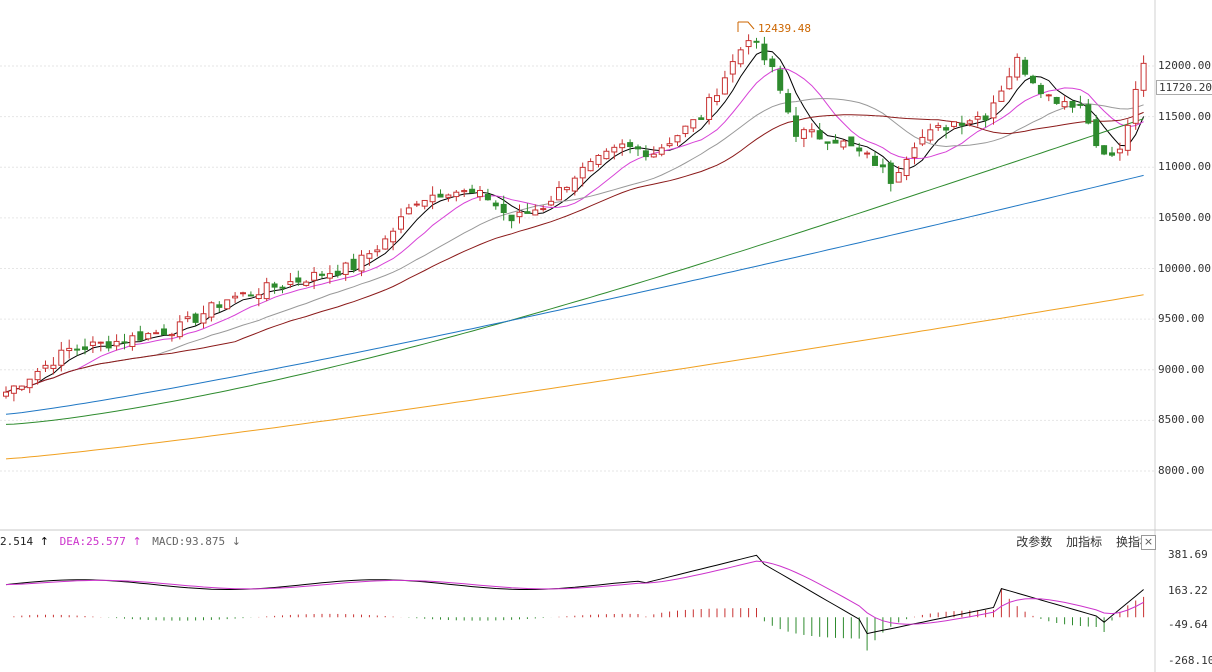  What do you see at coordinates (137, 541) in the screenshot?
I see `dea-up-arrow-icon: ↑` at bounding box center [137, 541].